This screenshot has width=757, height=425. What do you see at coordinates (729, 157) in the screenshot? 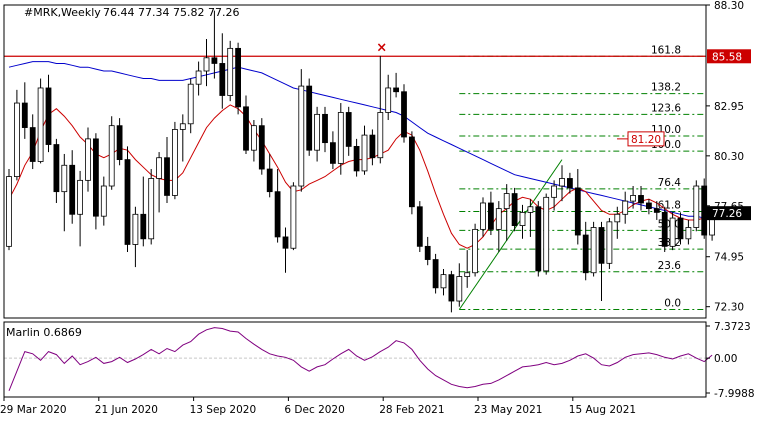
I see `price-tick-label: 80.30` at bounding box center [729, 157].